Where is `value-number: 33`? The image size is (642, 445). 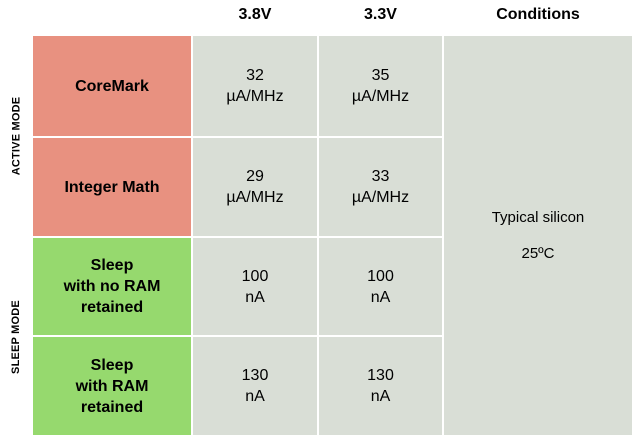 value-number: 33 is located at coordinates (380, 176).